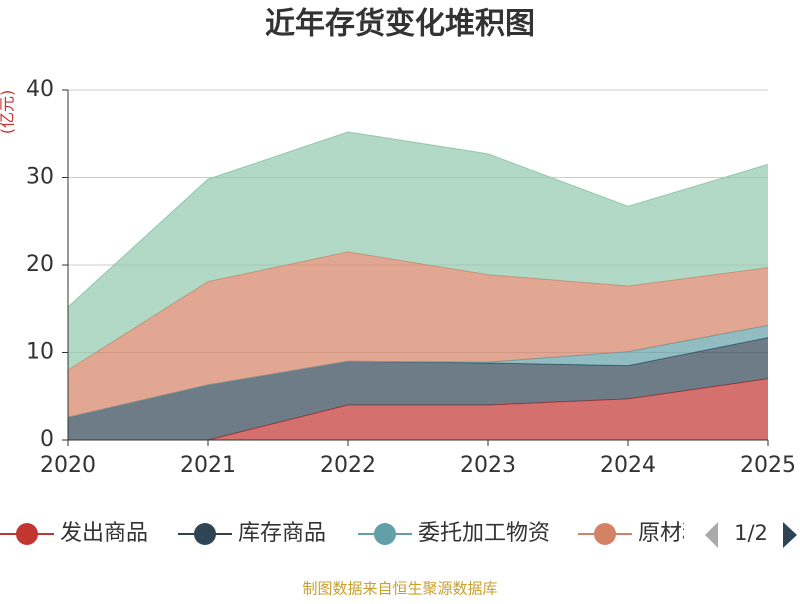  What do you see at coordinates (282, 533) in the screenshot?
I see `legend-label: 库存商品` at bounding box center [282, 533].